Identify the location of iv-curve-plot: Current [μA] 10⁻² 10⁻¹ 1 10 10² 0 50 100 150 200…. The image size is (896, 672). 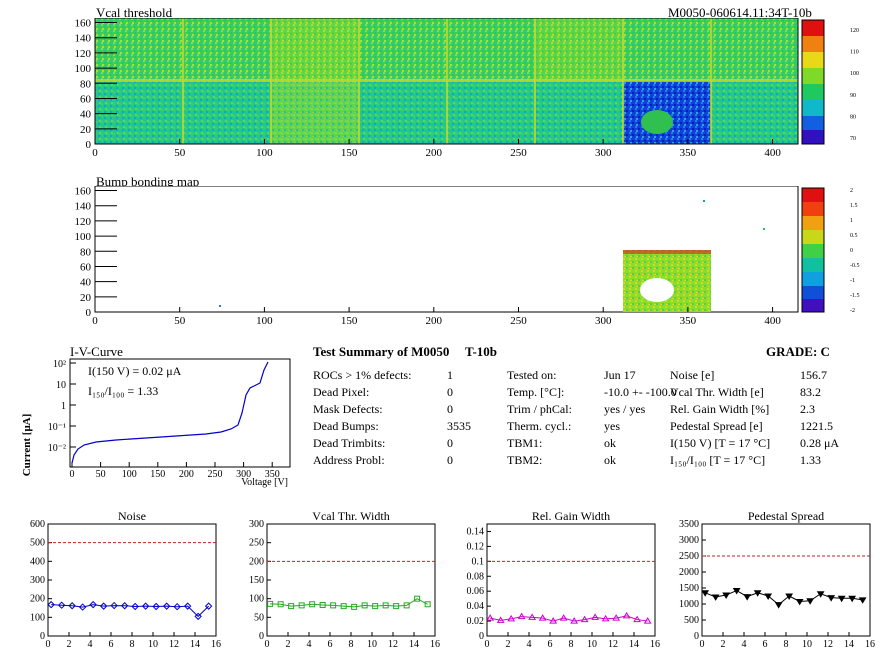
(156, 423).